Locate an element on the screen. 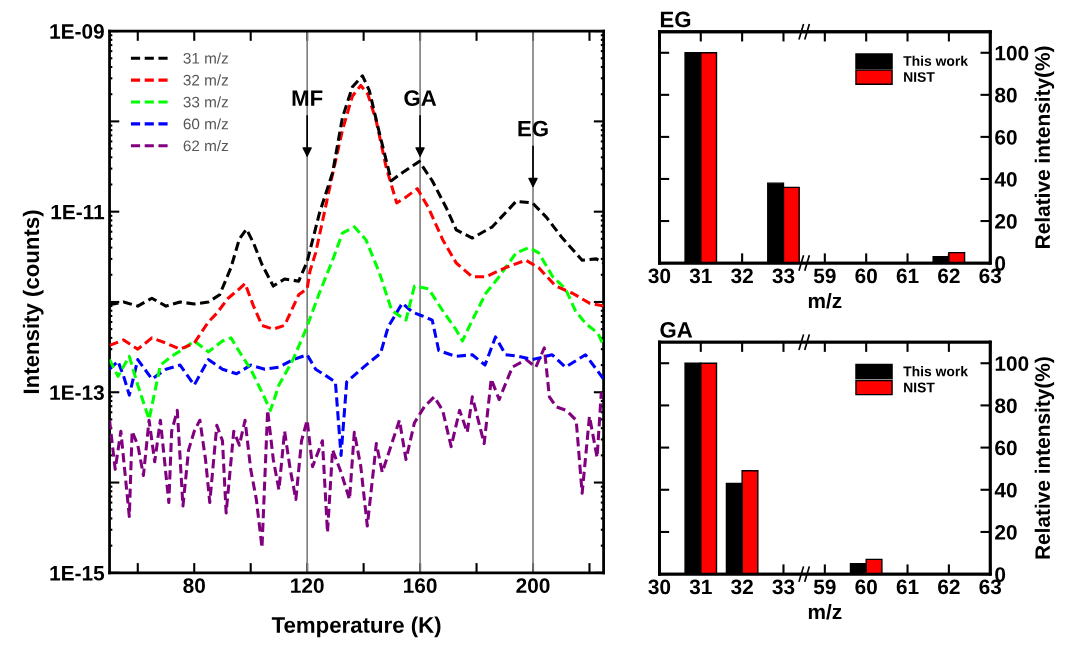  legend-label: 62 m/z is located at coordinates (205, 146).